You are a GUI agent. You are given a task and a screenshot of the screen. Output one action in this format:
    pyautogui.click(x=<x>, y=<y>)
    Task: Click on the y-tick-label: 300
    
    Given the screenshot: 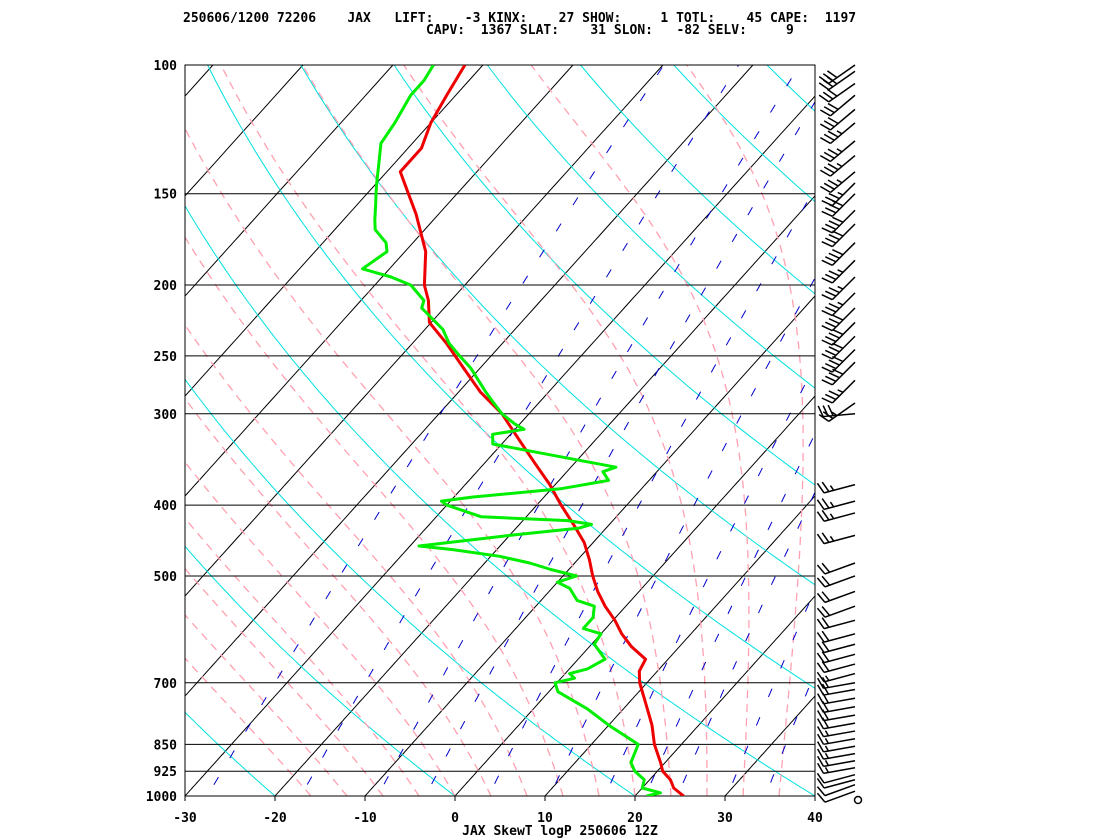 What is the action you would take?
    pyautogui.click(x=166, y=415)
    